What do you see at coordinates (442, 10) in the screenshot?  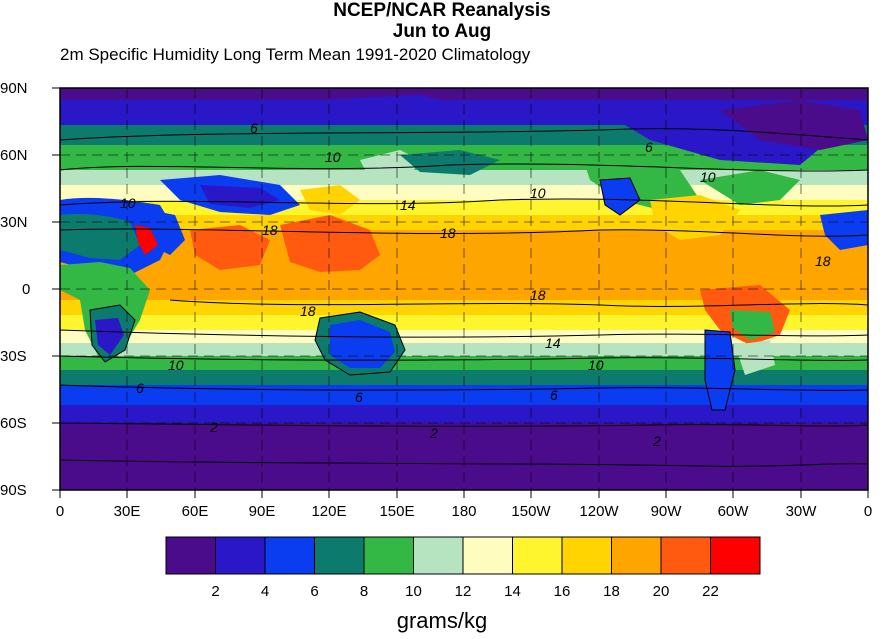 I see `chart-title: NCEP/NCAR Reanalysis` at bounding box center [442, 10].